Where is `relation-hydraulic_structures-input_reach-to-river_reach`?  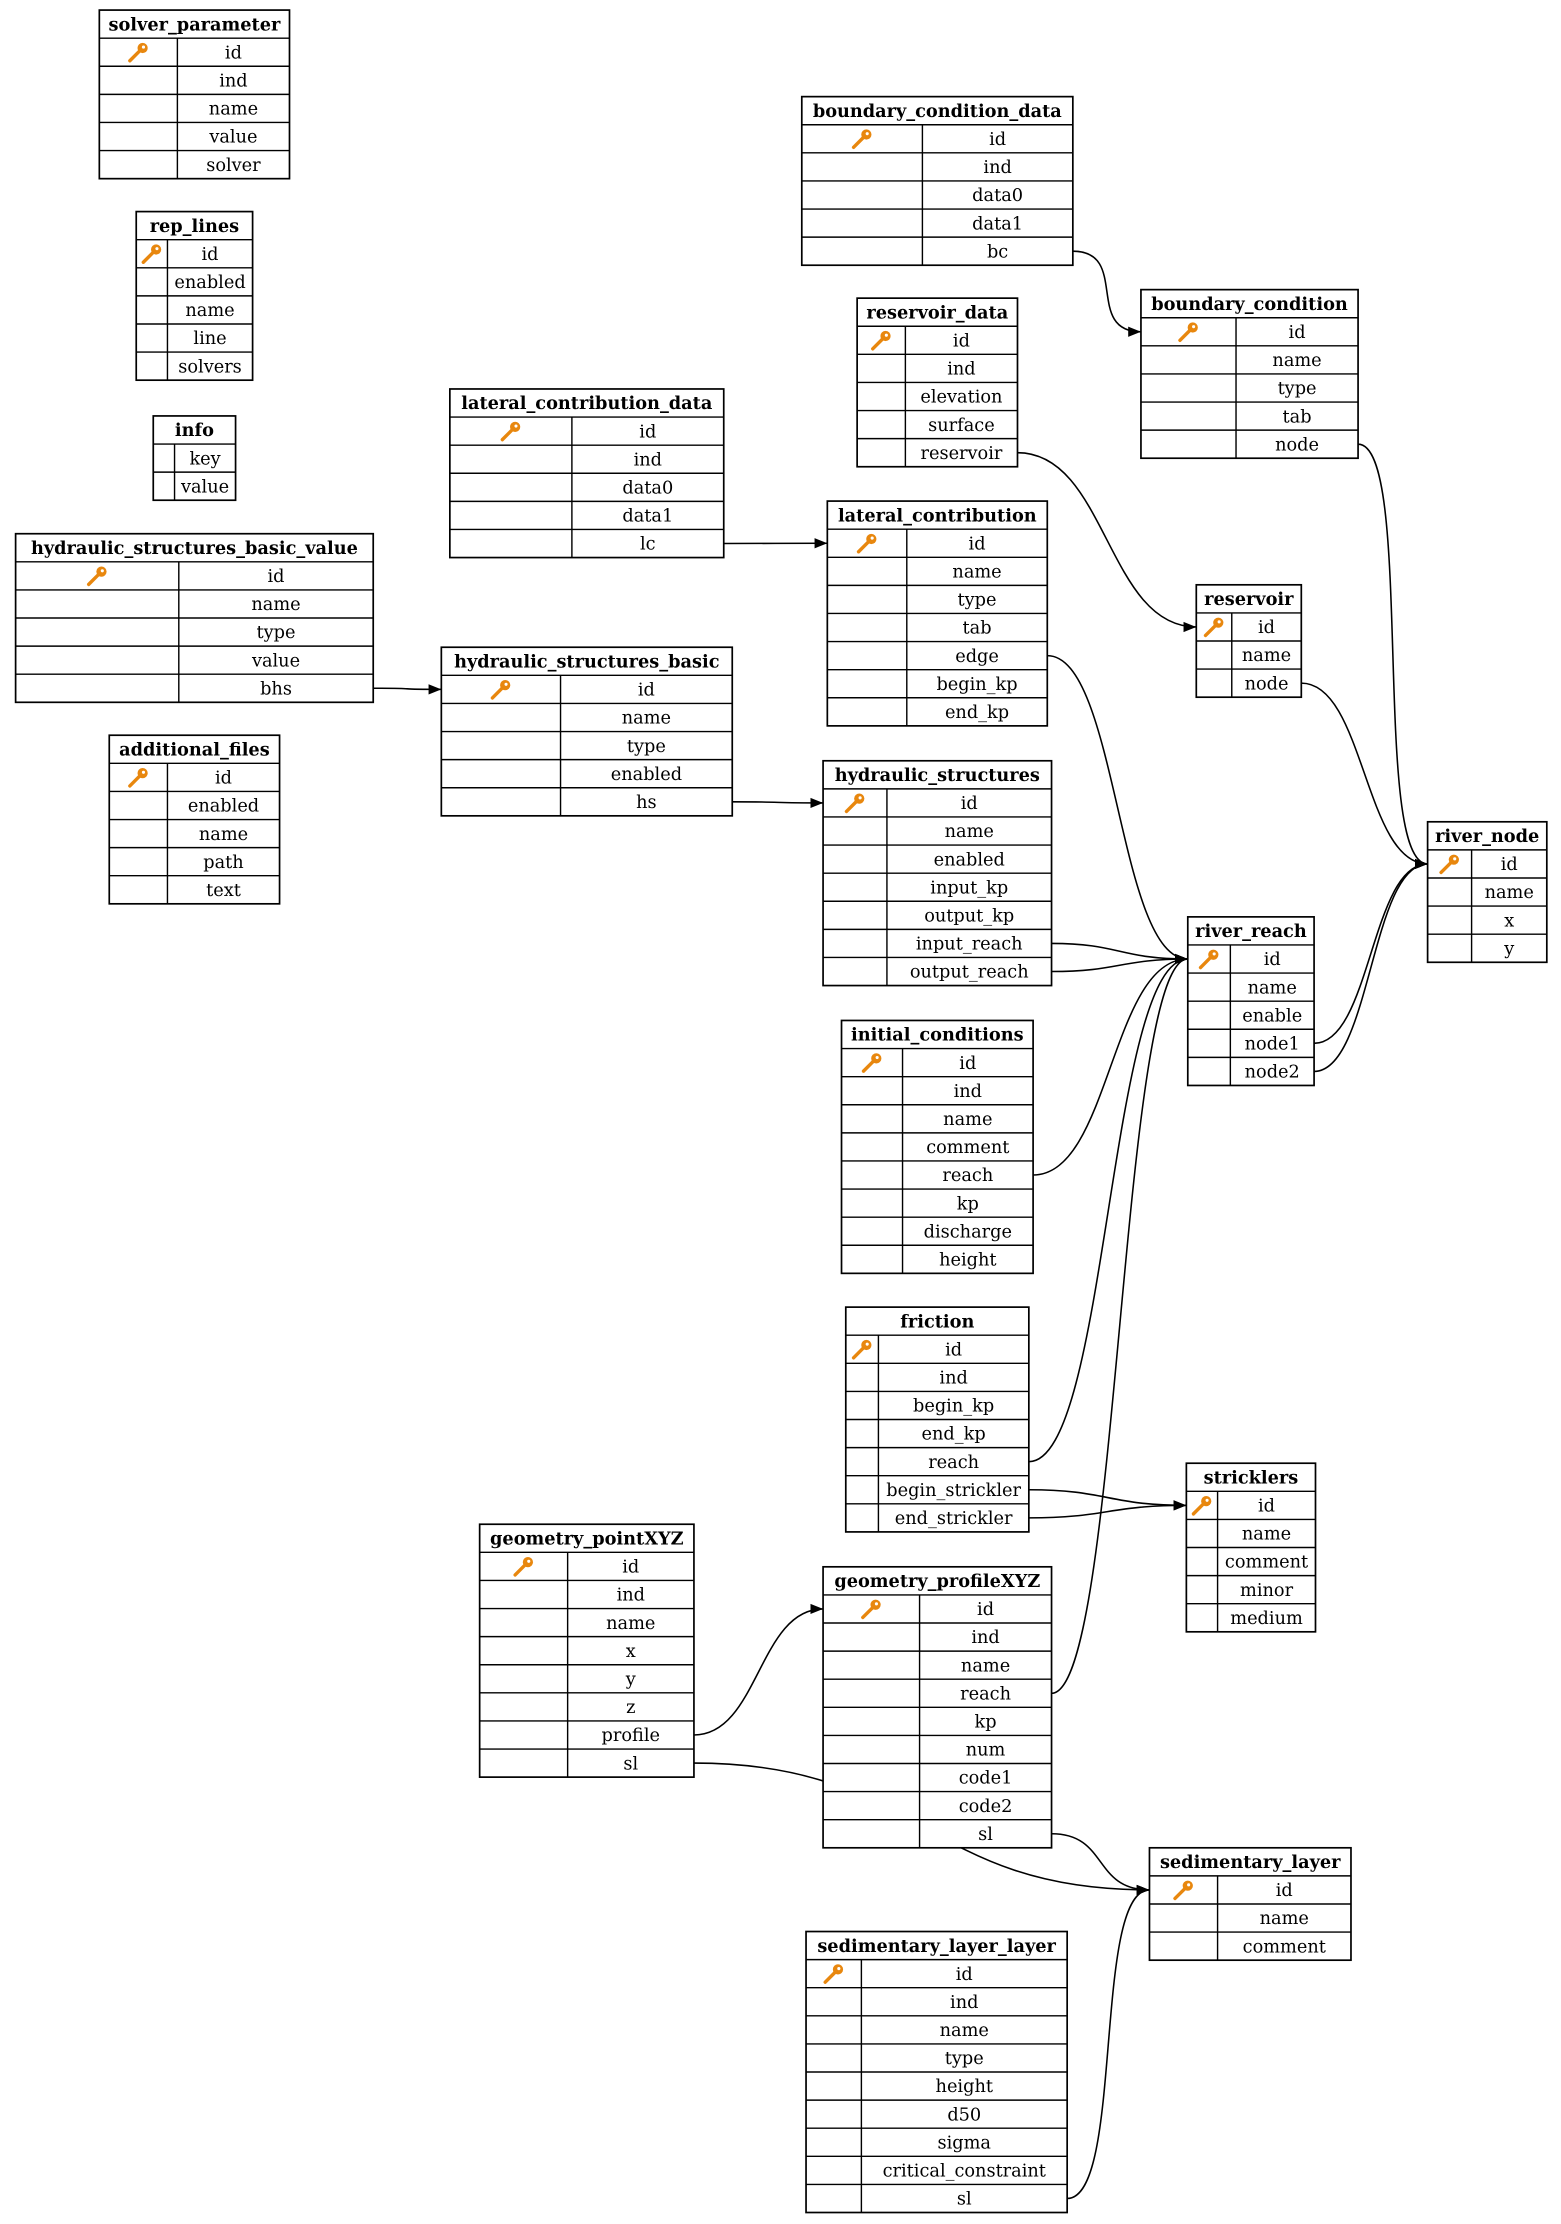
relation-hydraulic_structures-input_reach-to-river_reach is located at coordinates (1119, 953).